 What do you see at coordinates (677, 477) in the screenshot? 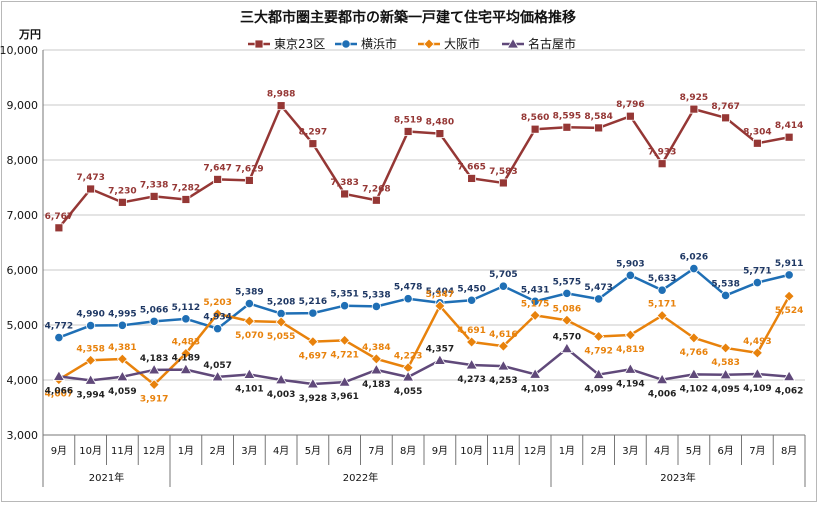
I see `year-label: 2023年` at bounding box center [677, 477].